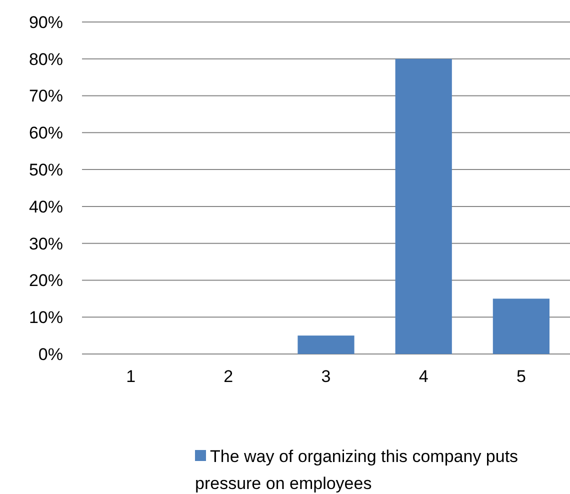 The image size is (570, 494). Describe the element at coordinates (229, 376) in the screenshot. I see `x-tick-label: 2` at that location.